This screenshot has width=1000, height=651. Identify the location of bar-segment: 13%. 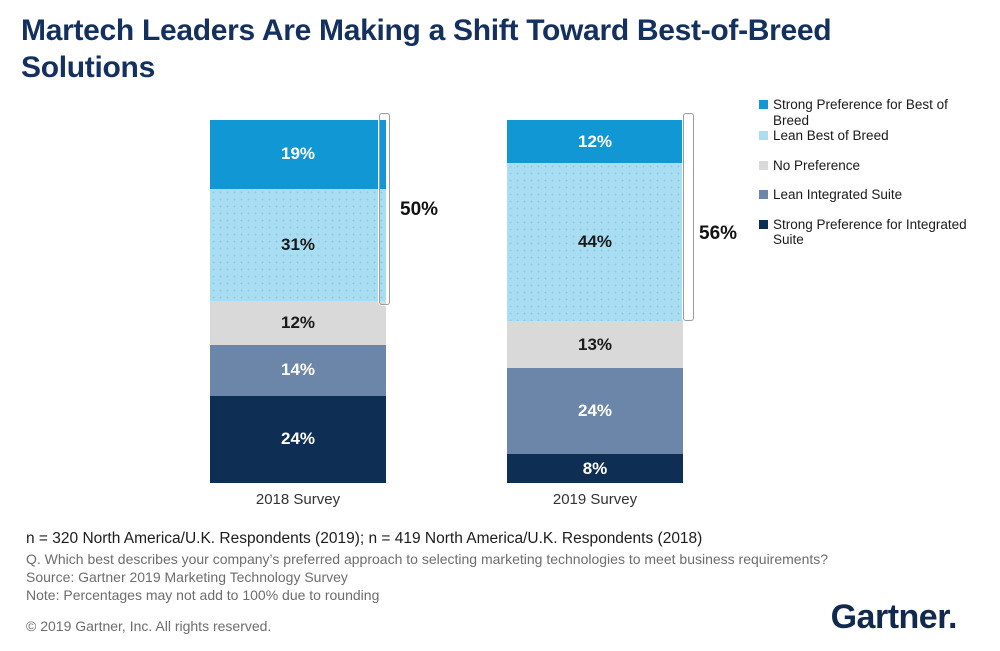
(595, 344).